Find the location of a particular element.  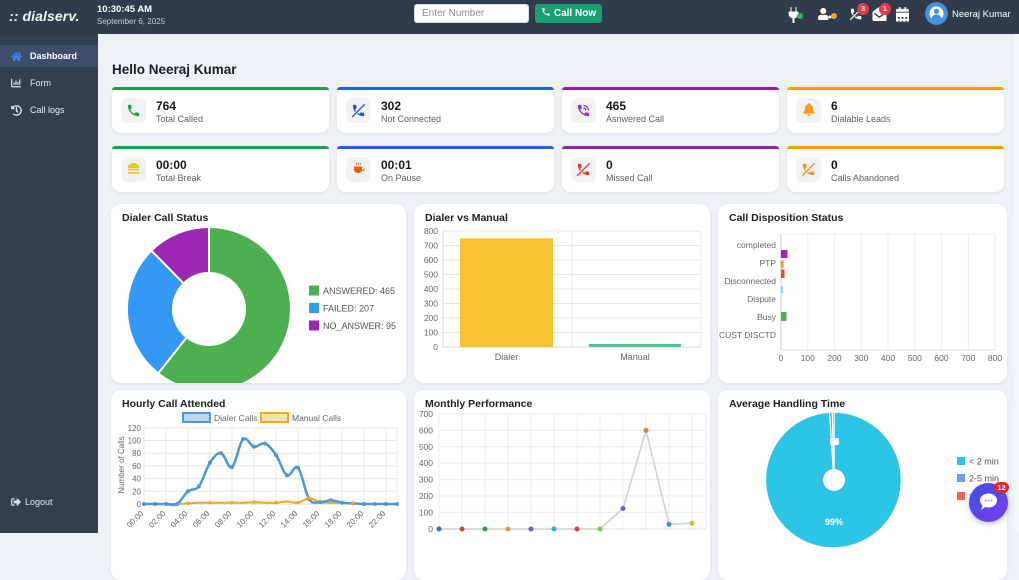

svg-text: ANSWERED: 465 is located at coordinates (359, 291).